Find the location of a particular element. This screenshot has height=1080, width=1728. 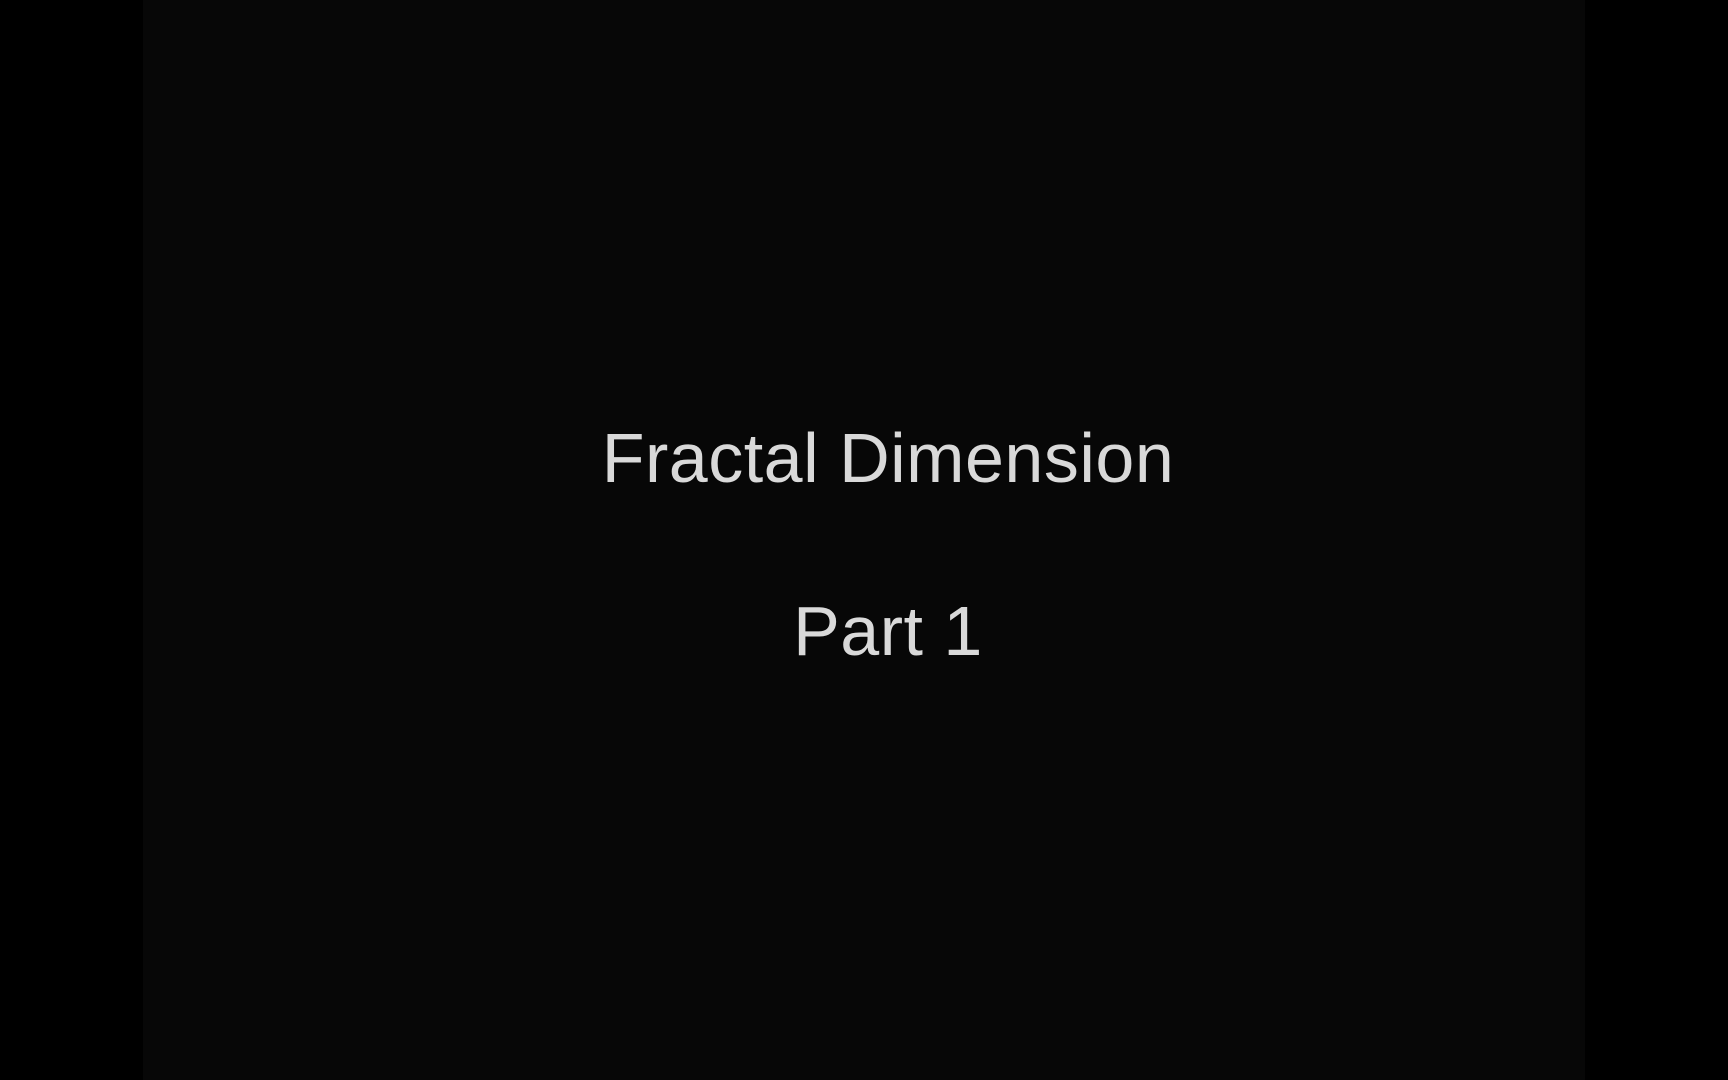

slide-title: Fractal Dimension is located at coordinates (888, 458).